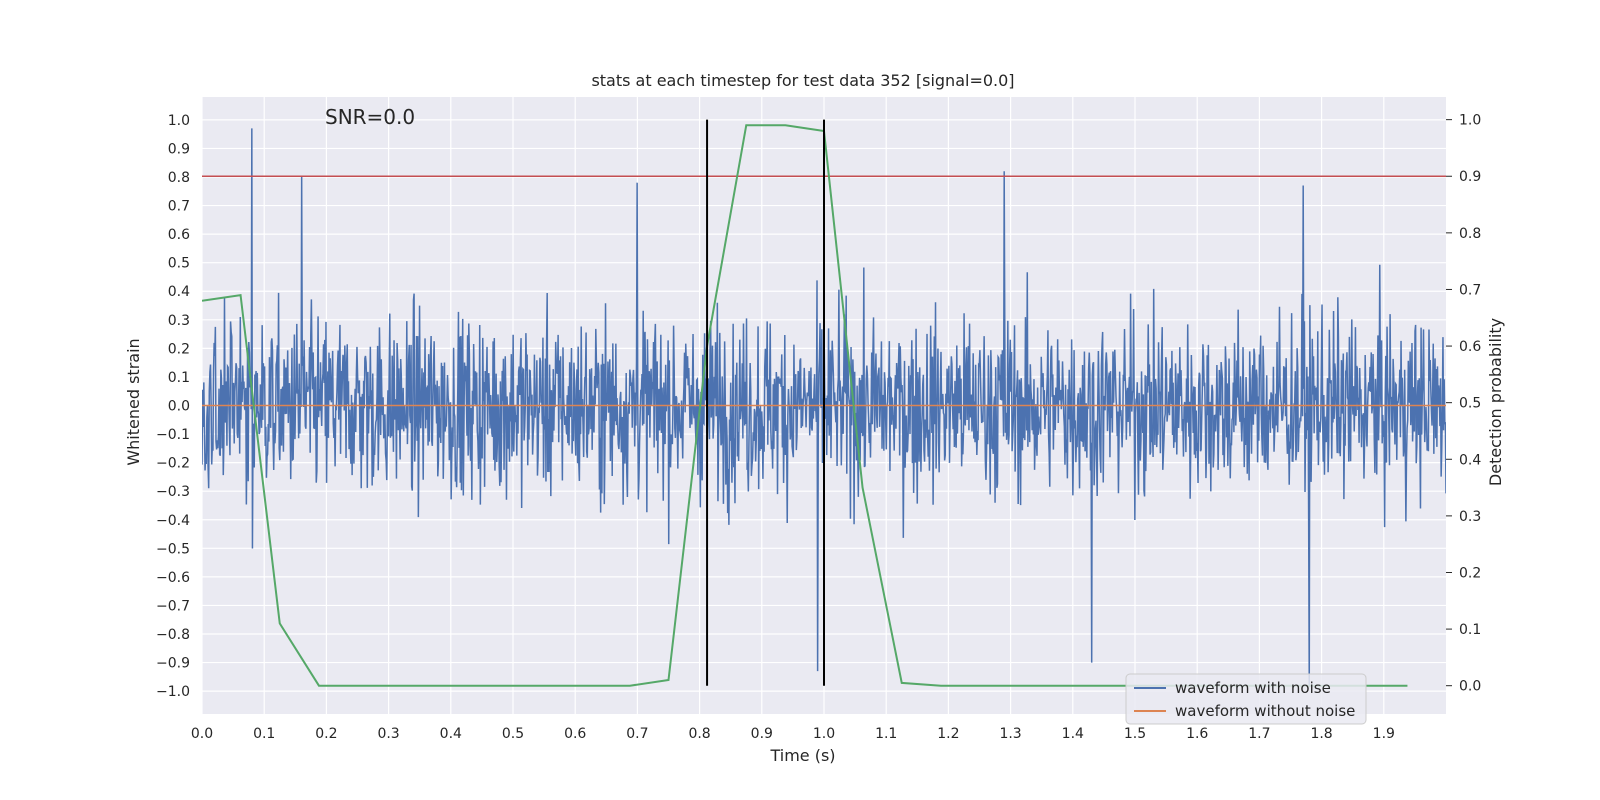  Describe the element at coordinates (762, 734) in the screenshot. I see `x-tick-label: 0.9` at that location.